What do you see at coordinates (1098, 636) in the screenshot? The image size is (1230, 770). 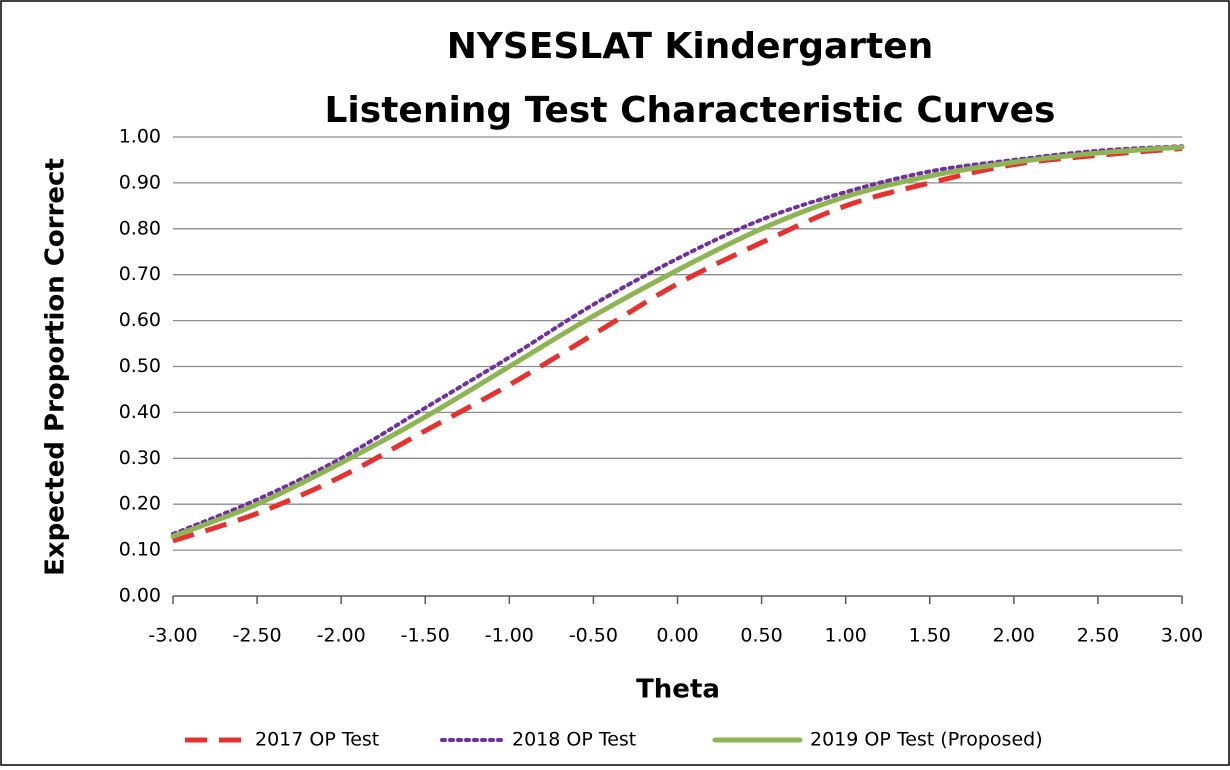 I see `x-tick-label: 2.50` at bounding box center [1098, 636].